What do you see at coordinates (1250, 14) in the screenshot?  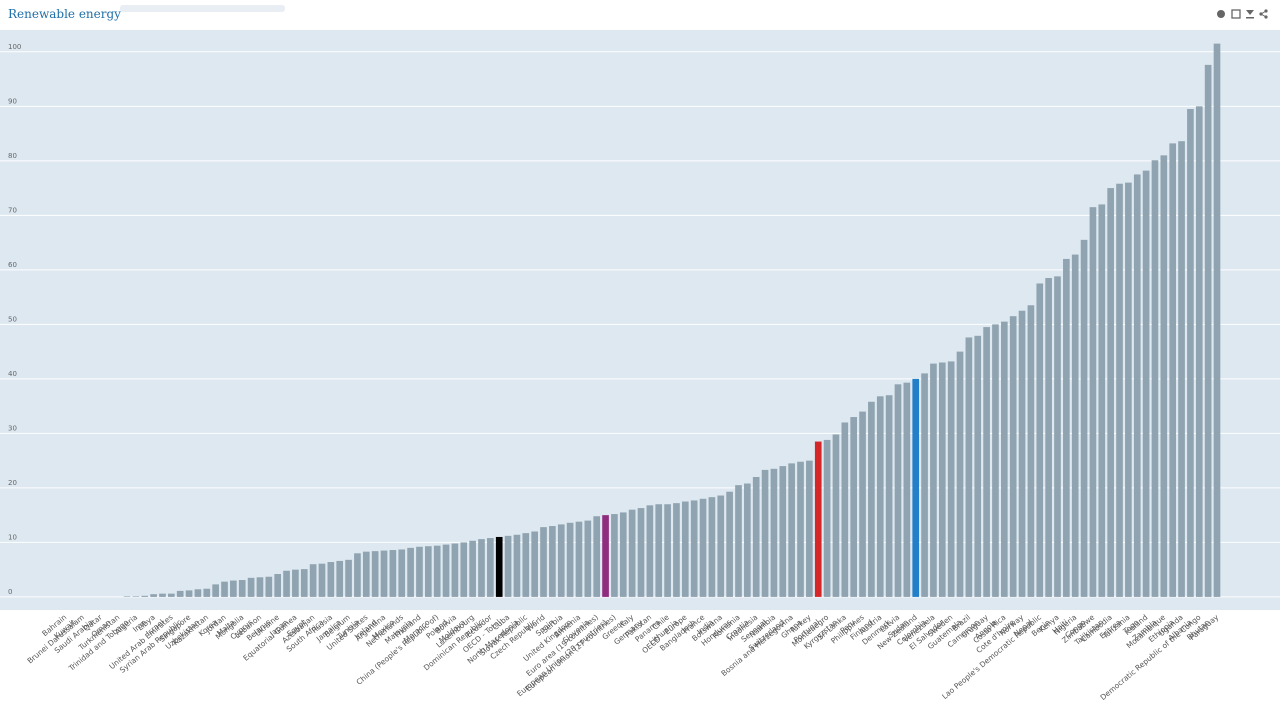 I see `download-icon` at bounding box center [1250, 14].